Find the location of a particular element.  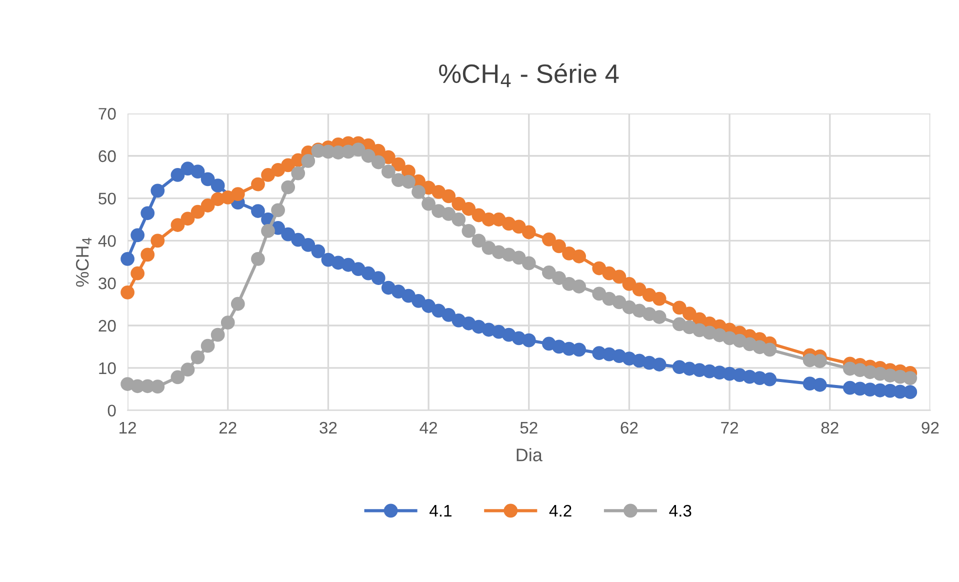

legend-label: 4.3 is located at coordinates (680, 510).